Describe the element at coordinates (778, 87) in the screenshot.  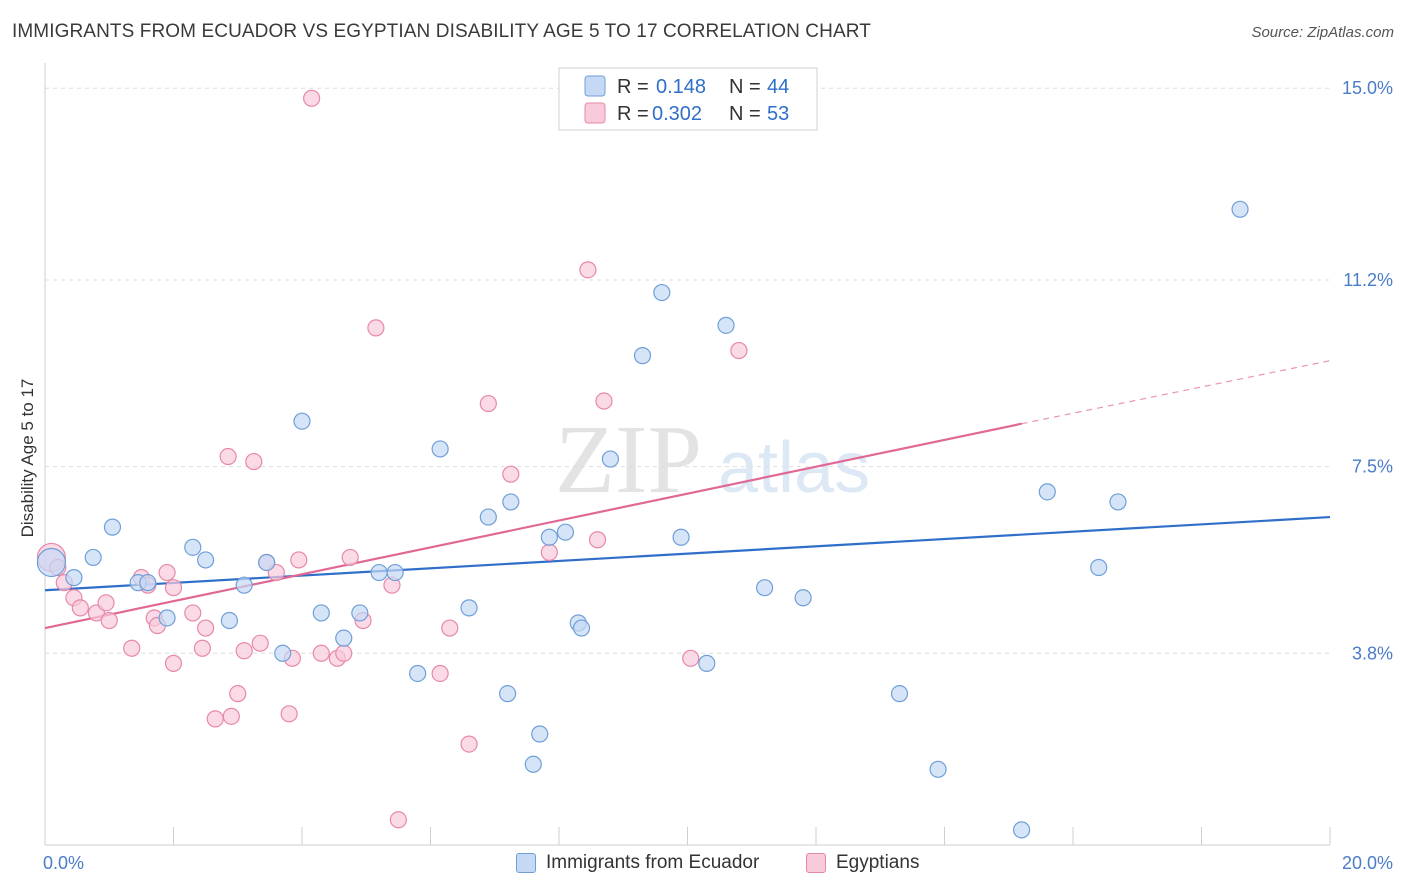
I see `legend-n-value-1: 44` at that location.